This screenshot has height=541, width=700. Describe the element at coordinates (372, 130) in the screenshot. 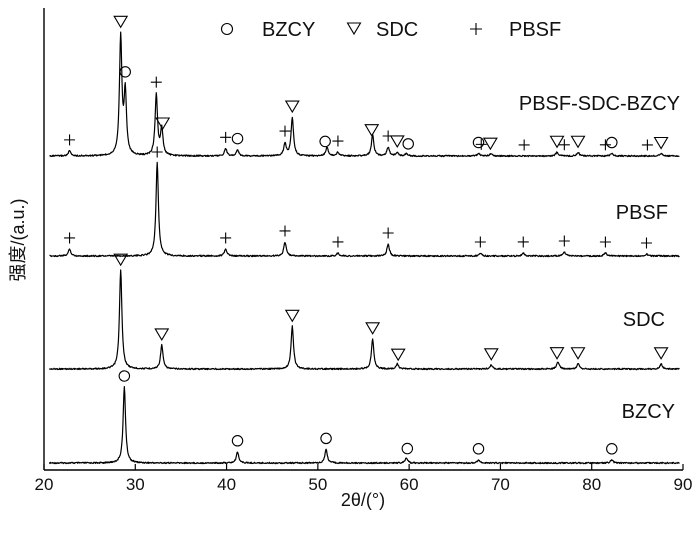

I see `marker-pbsf-sdc-bzcy-11-triangle` at that location.